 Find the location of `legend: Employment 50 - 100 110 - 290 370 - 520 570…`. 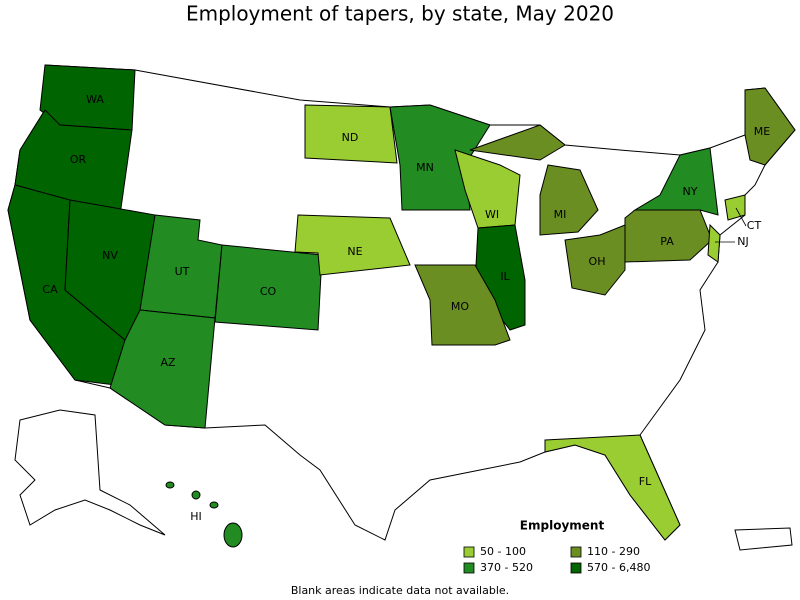

legend: Employment 50 - 100 110 - 290 370 - 520 570… is located at coordinates (556, 546).